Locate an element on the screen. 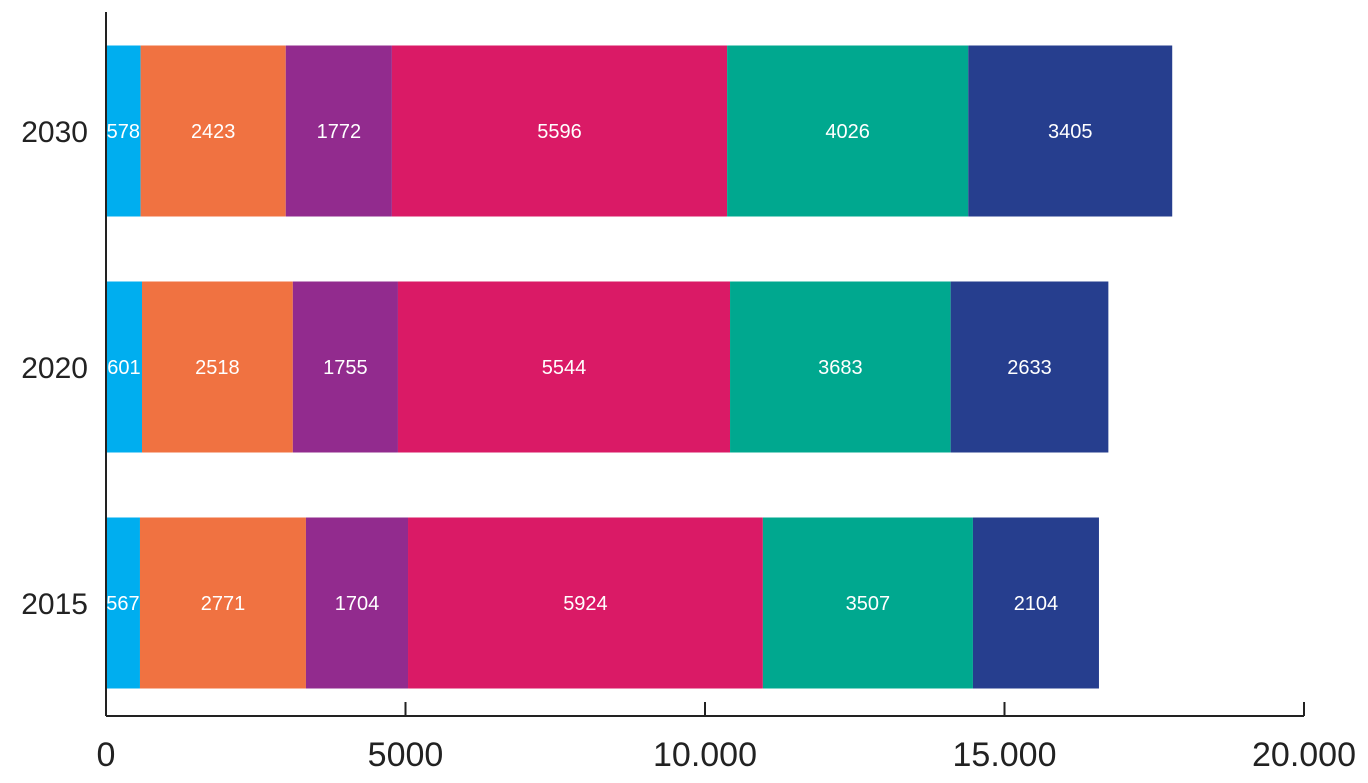 Image resolution: width=1368 pixels, height=783 pixels. data-label-2030-6: 3405 is located at coordinates (1070, 132).